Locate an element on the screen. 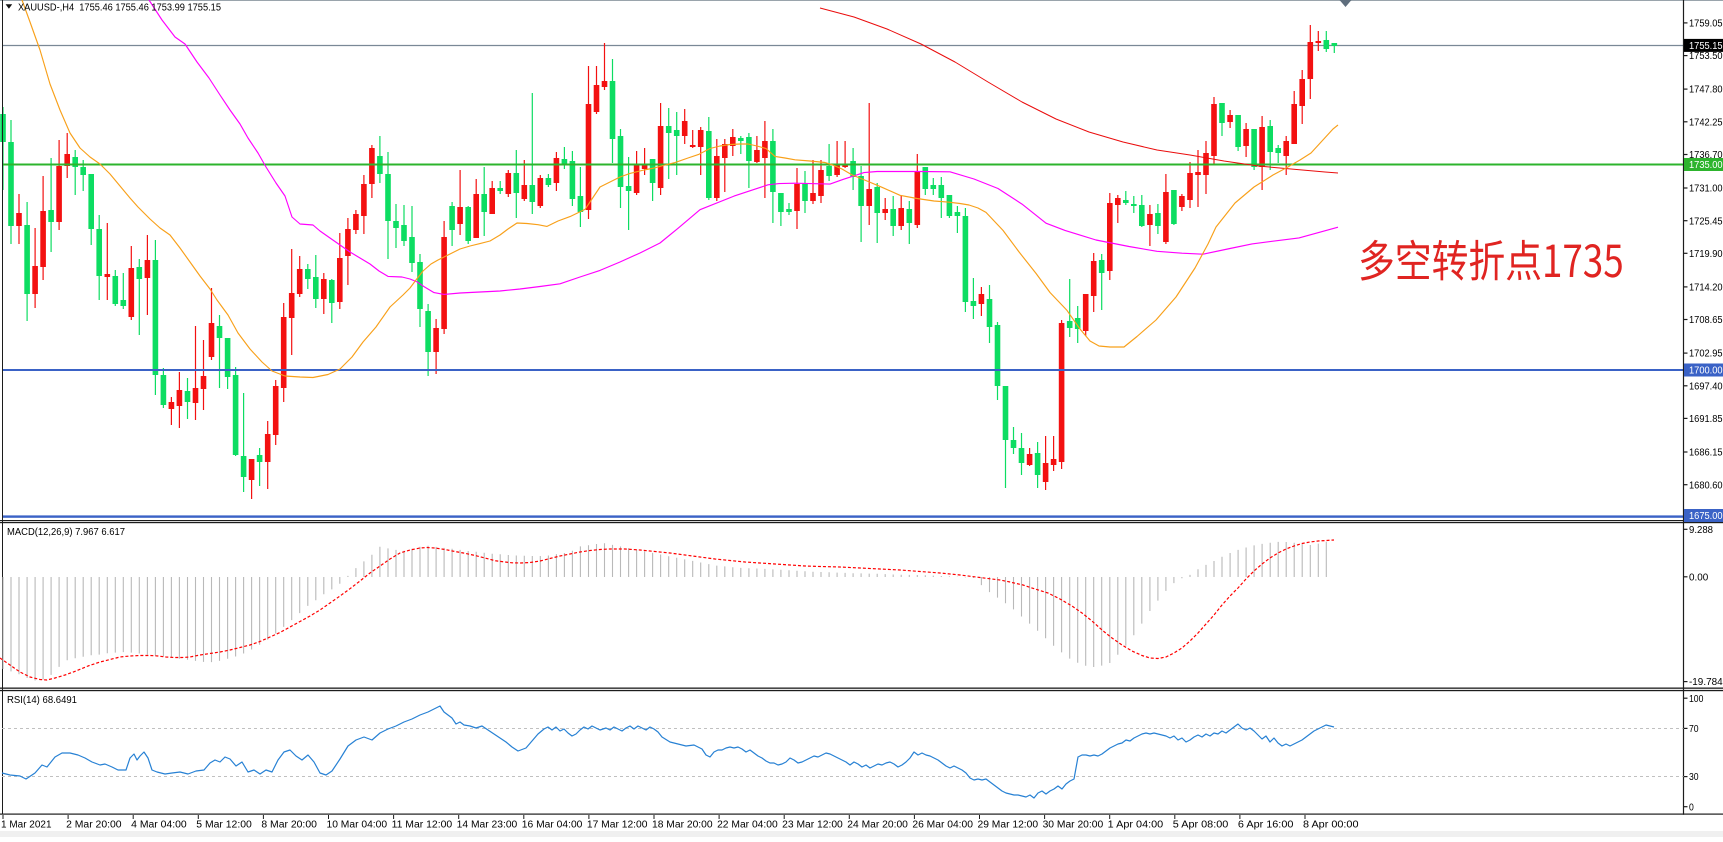 This screenshot has height=842, width=1723. svg-text: 30 is located at coordinates (1694, 777).